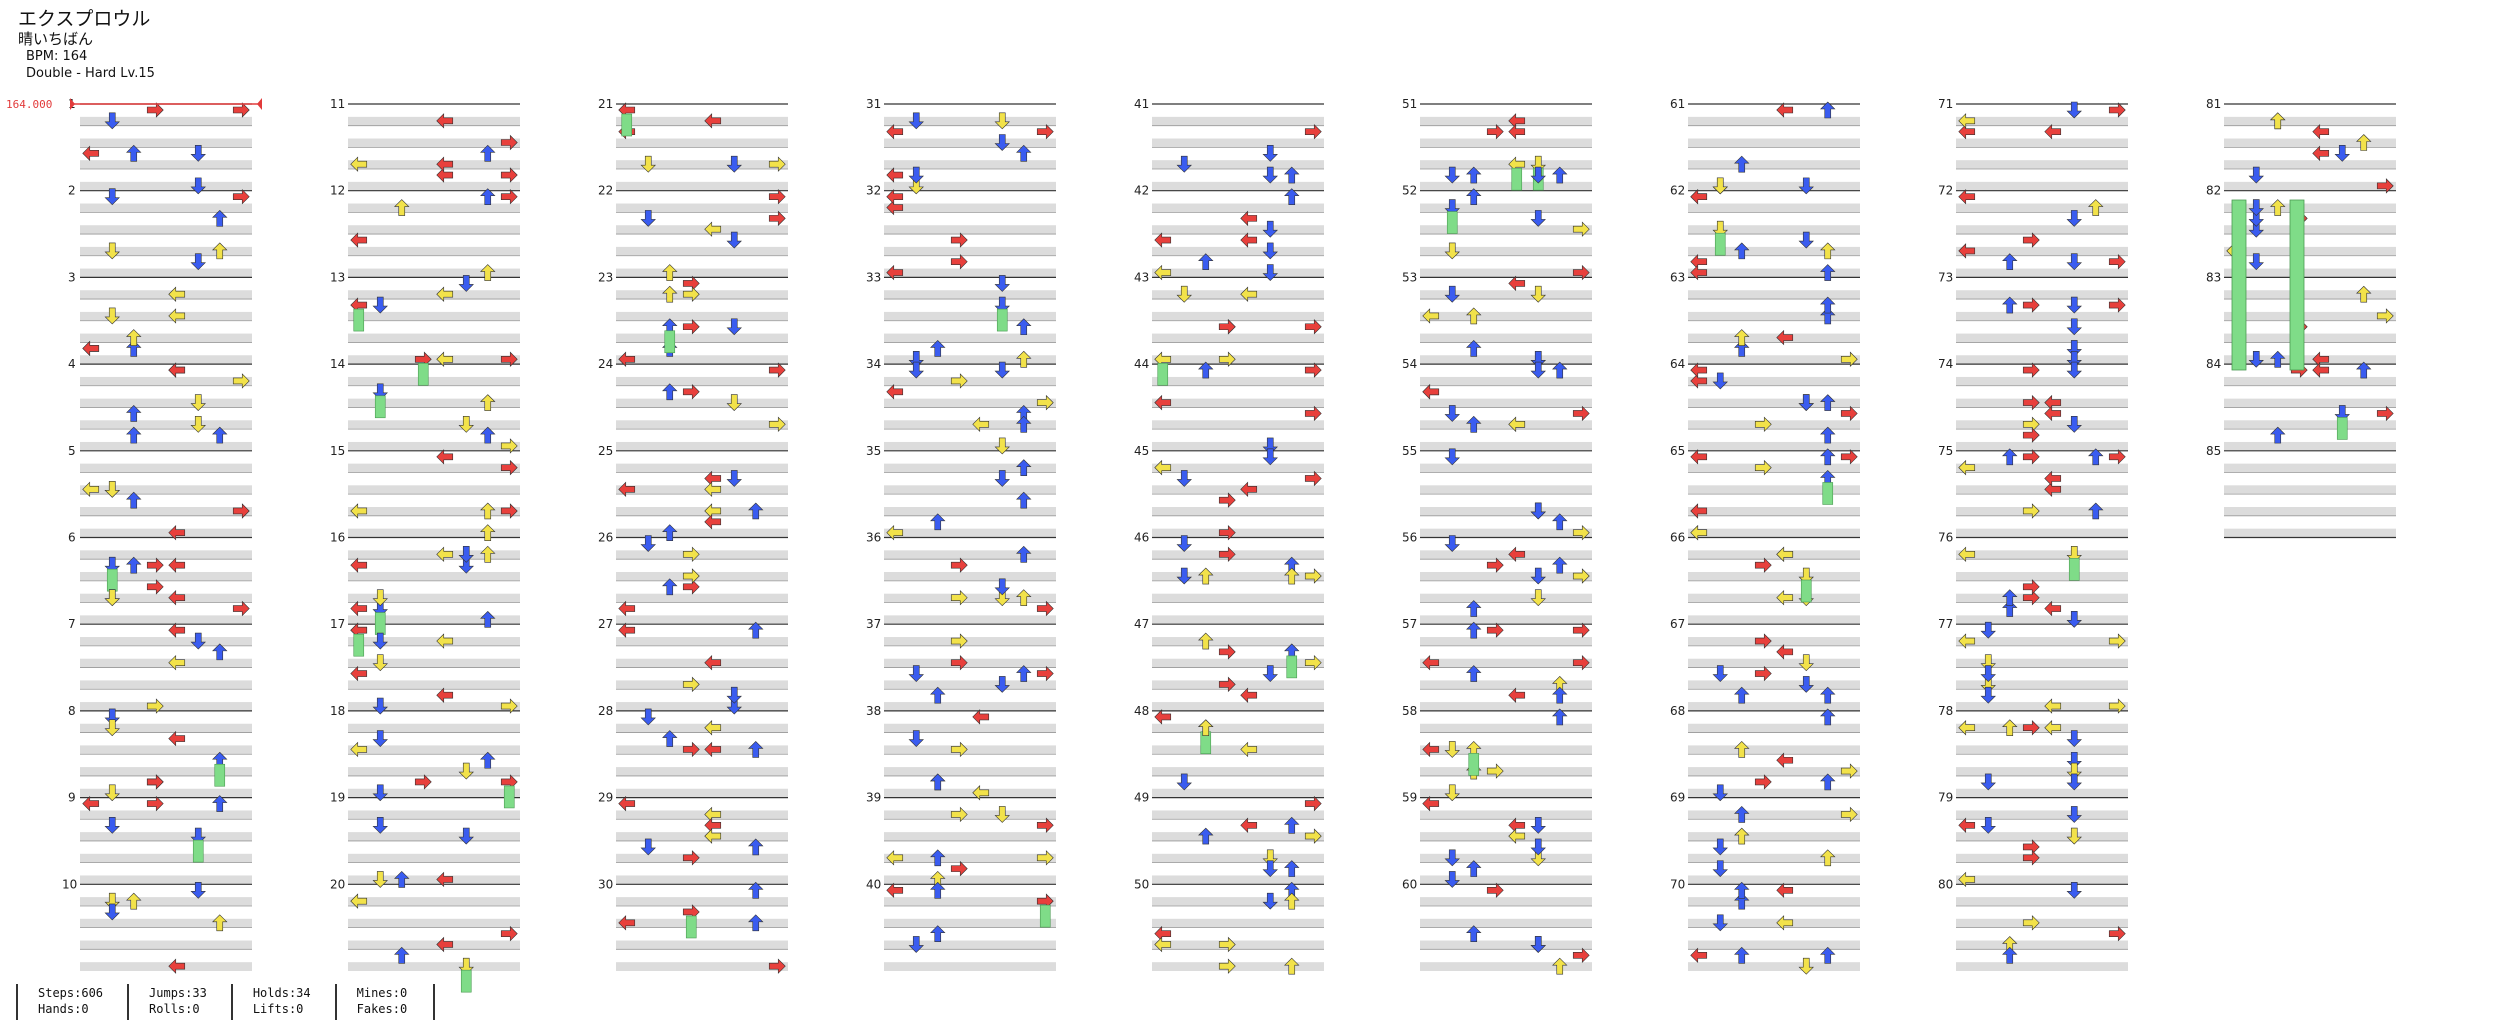 Image resolution: width=2516 pixels, height=1024 pixels. I want to click on measure: 70, so click(1765, 924).